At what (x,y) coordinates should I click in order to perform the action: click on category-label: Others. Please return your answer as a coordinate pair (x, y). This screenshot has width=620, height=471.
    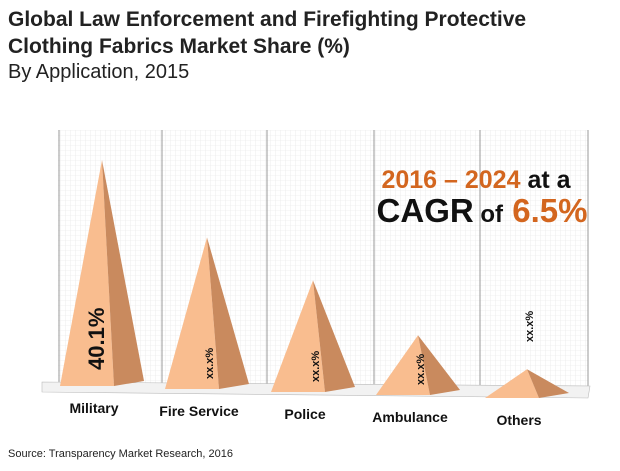
    Looking at the image, I should click on (518, 420).